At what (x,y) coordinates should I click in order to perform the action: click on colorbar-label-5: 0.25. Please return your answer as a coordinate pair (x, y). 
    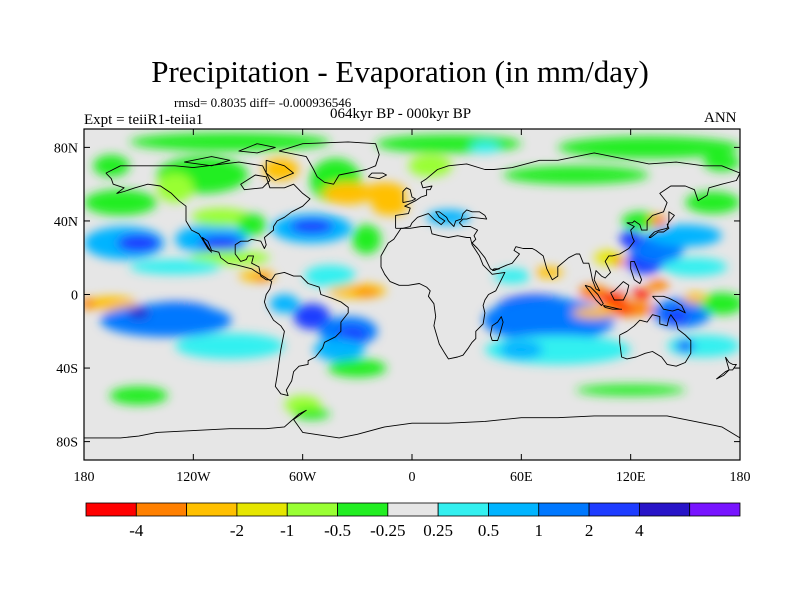
    Looking at the image, I should click on (438, 530).